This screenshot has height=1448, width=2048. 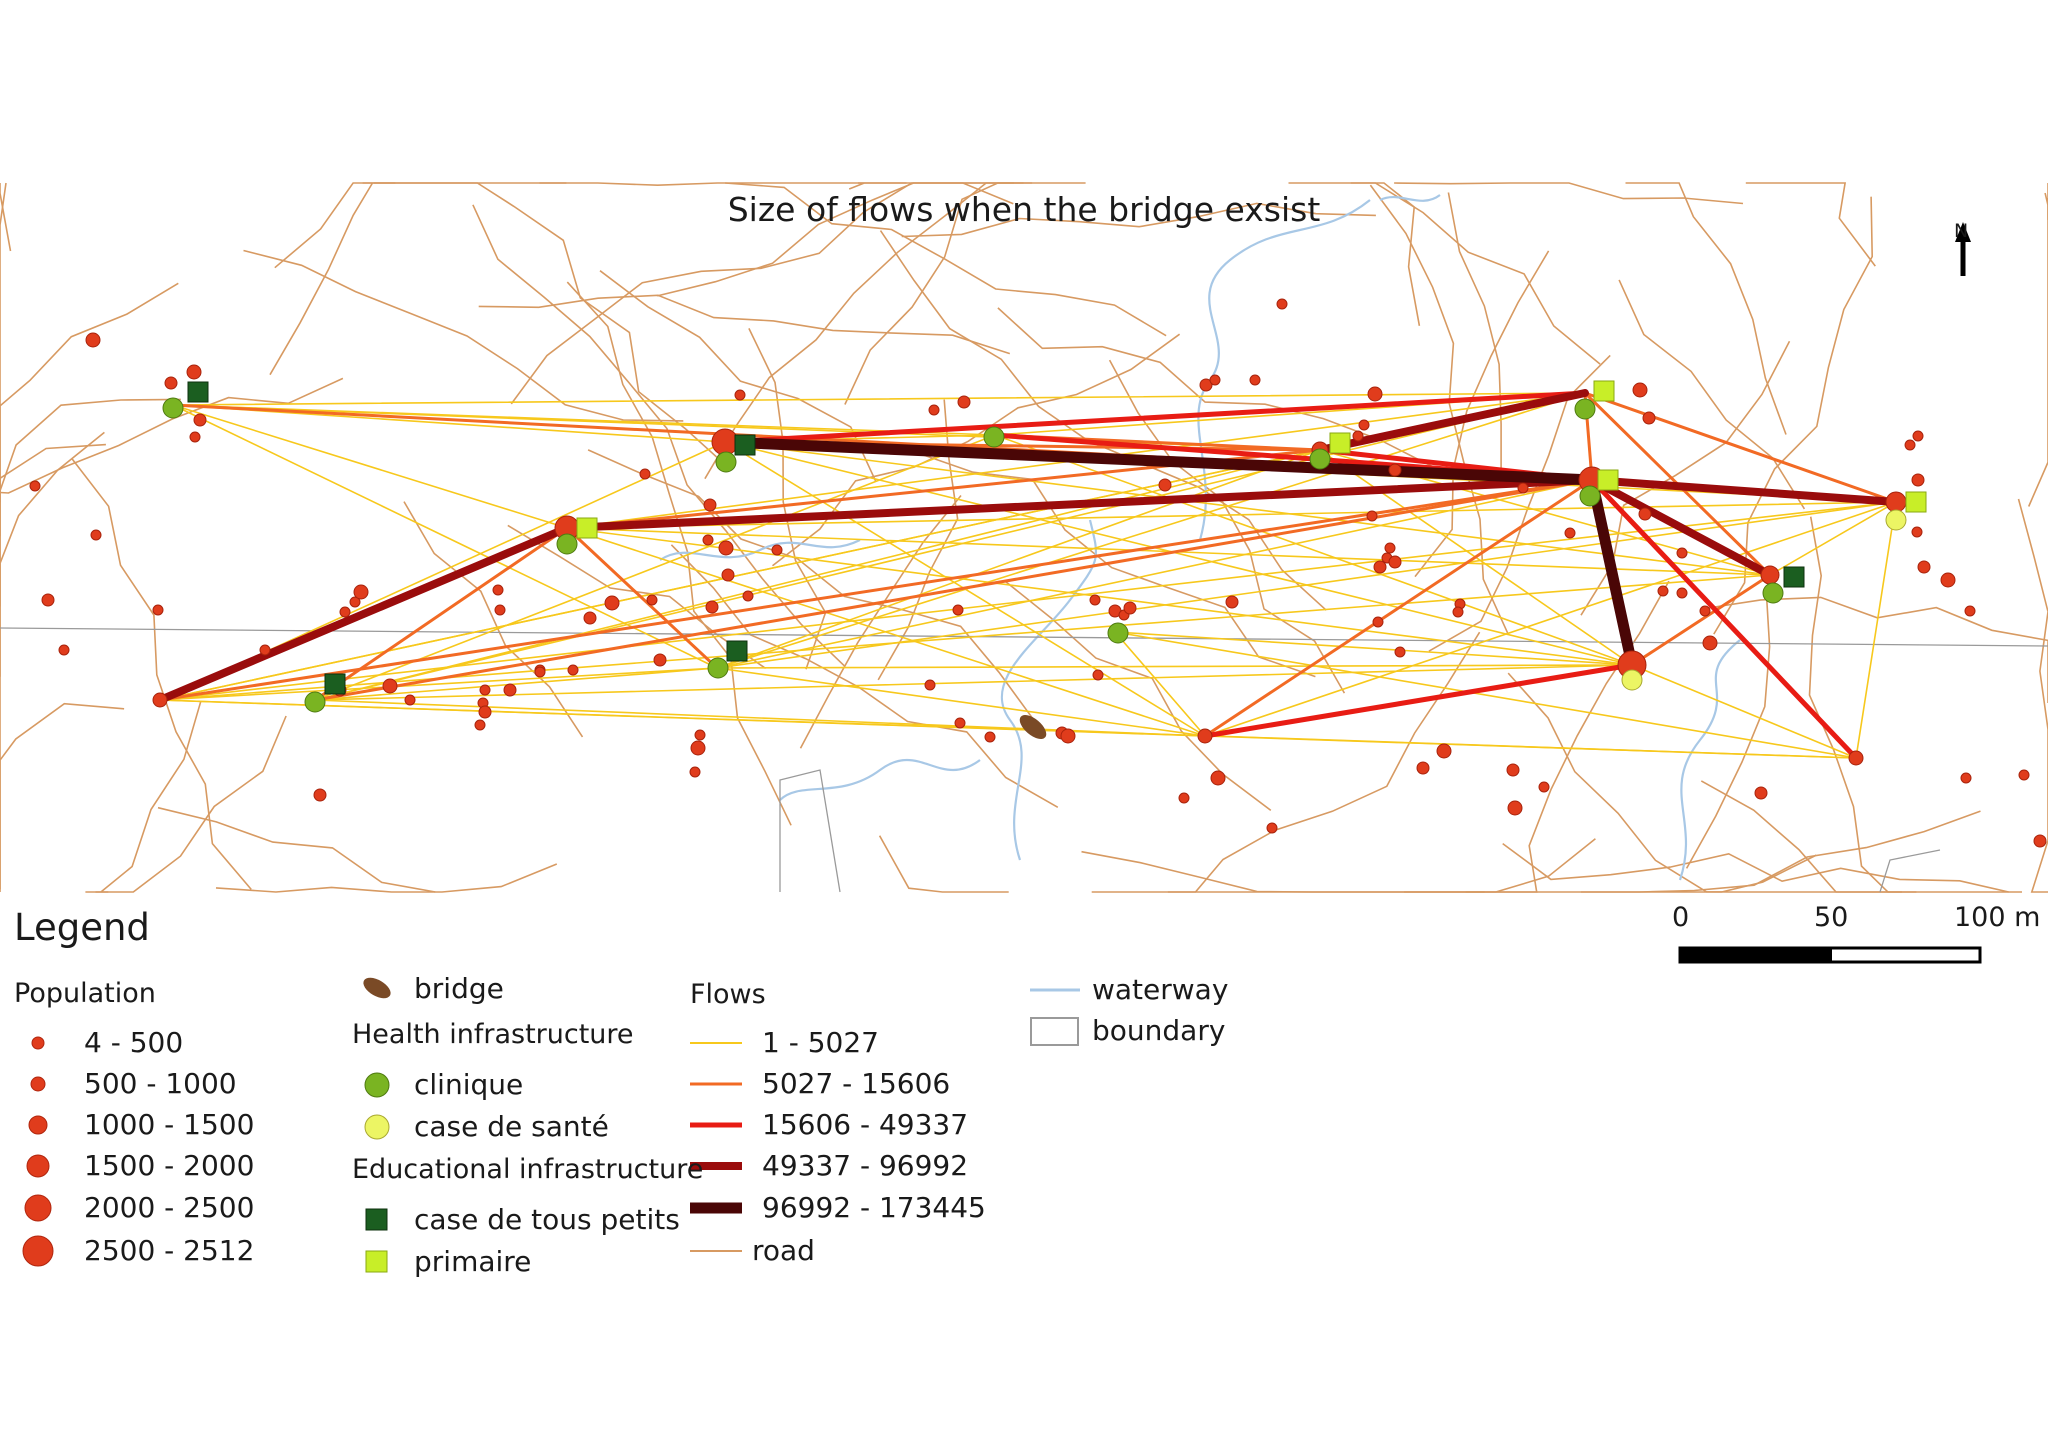 I want to click on legend-flow-label-1: 1 - 5027, so click(x=820, y=1042).